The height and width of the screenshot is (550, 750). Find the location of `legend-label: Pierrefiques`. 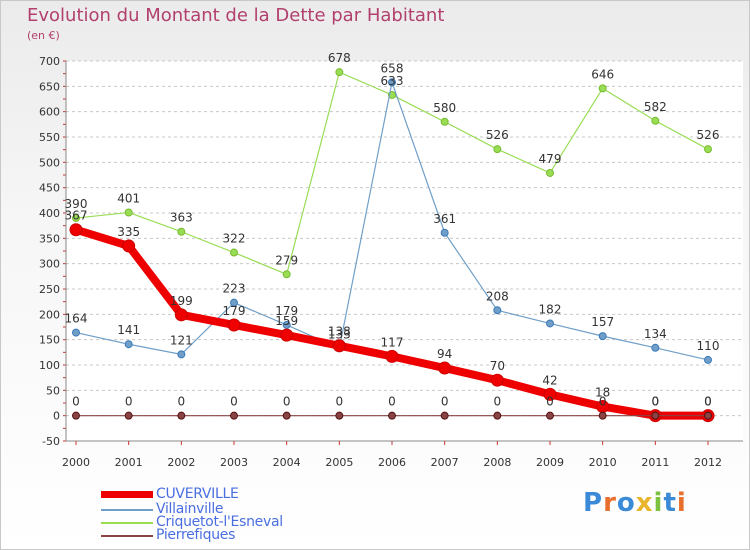

legend-label: Pierrefiques is located at coordinates (196, 535).